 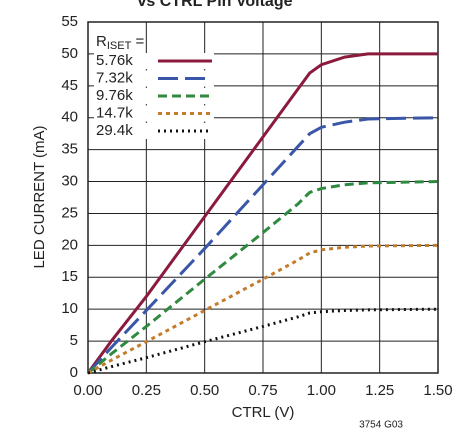 I want to click on x-tick-label: 1.00, so click(x=321, y=390).